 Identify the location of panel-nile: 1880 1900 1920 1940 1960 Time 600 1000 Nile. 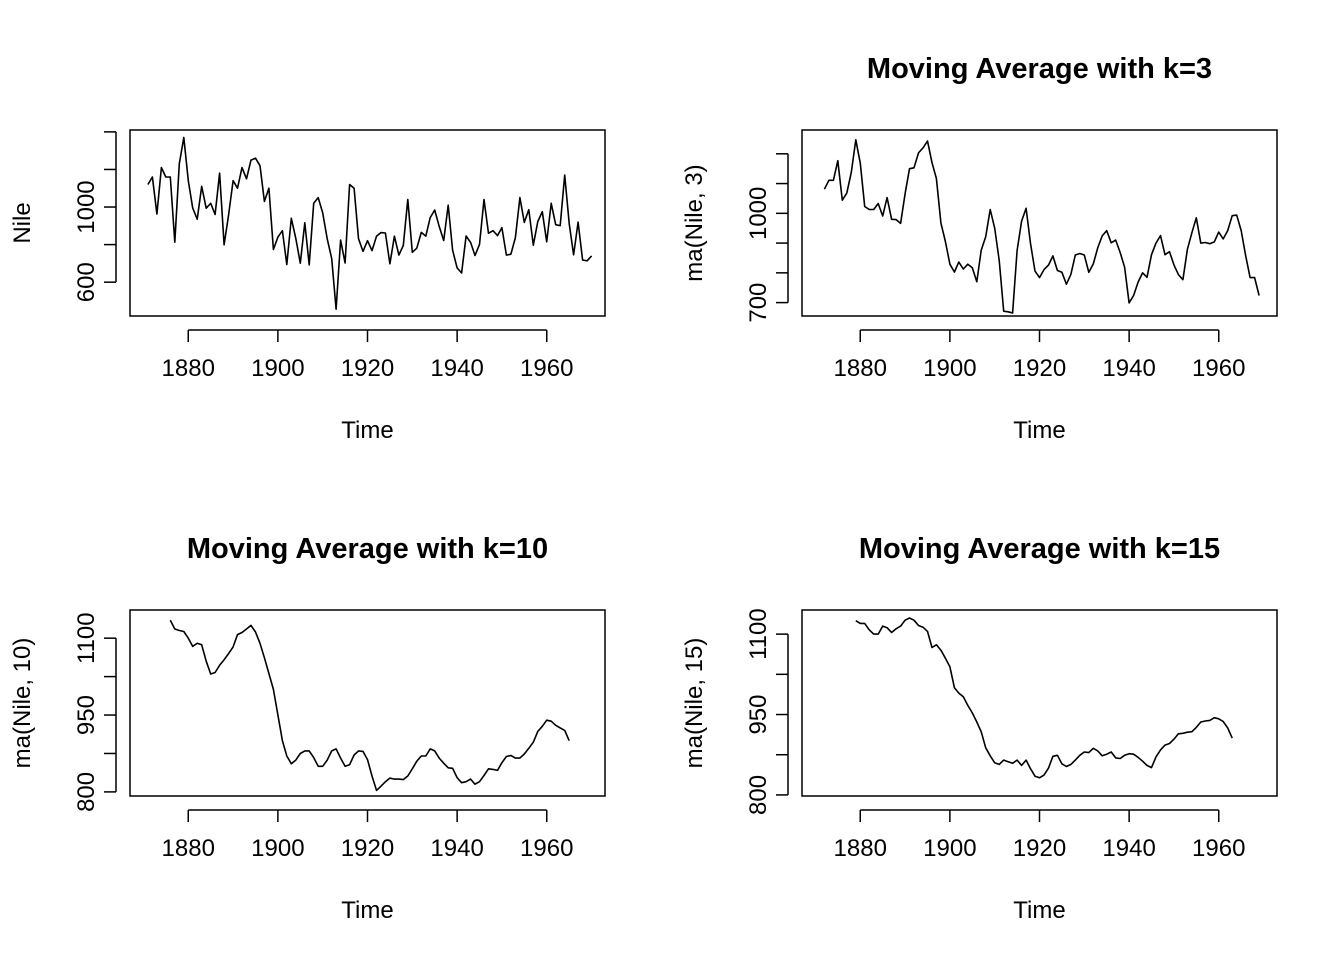
(307, 286).